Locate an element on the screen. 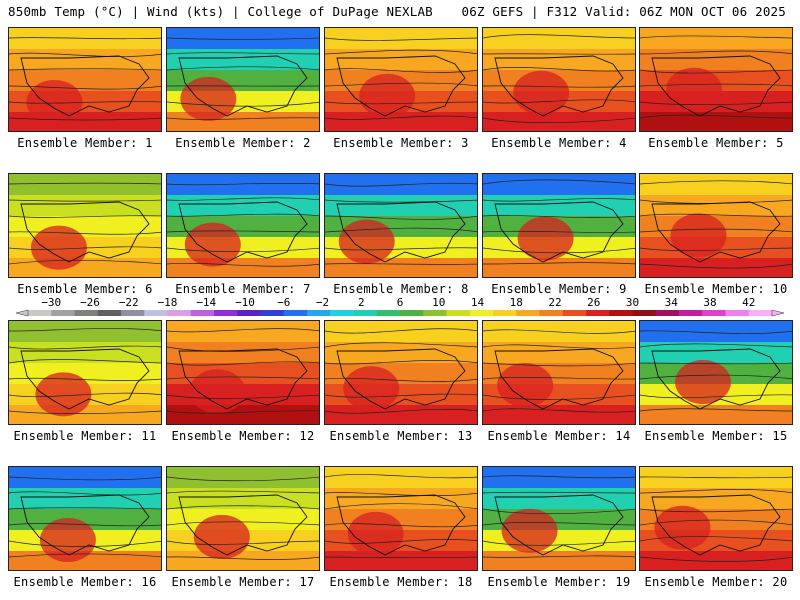 The width and height of the screenshot is (800, 600). colorbar-tick-label: −14 is located at coordinates (206, 302).